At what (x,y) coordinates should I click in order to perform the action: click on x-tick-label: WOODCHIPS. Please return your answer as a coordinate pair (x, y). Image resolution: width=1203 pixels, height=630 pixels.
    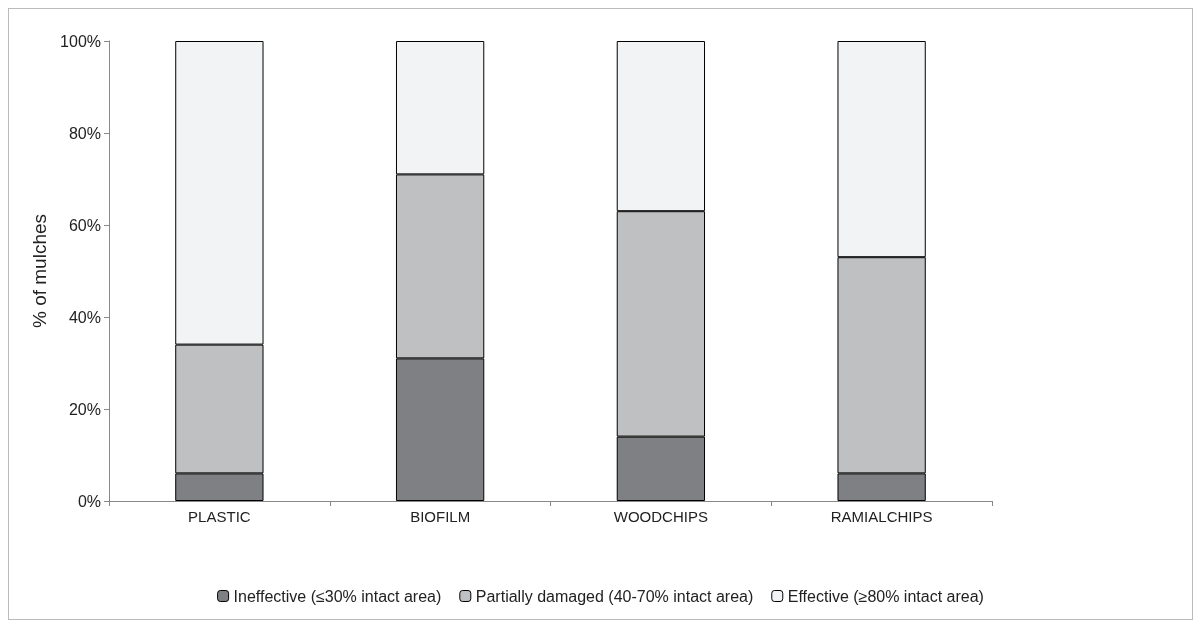
    Looking at the image, I should click on (660, 516).